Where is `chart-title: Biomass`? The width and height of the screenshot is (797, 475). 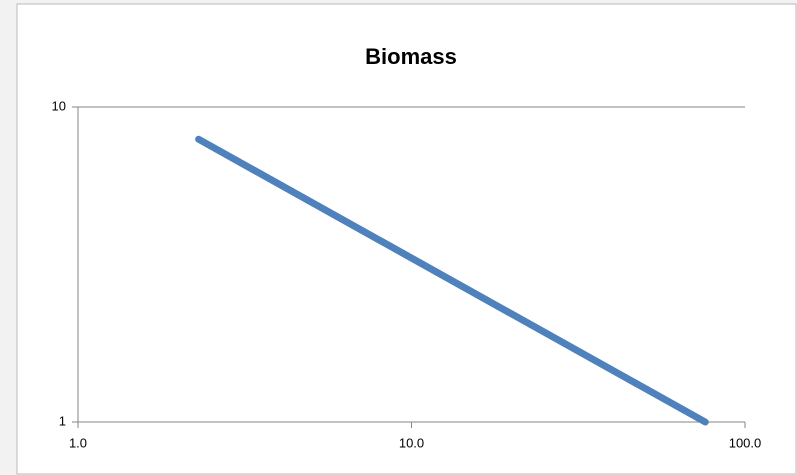 chart-title: Biomass is located at coordinates (411, 56).